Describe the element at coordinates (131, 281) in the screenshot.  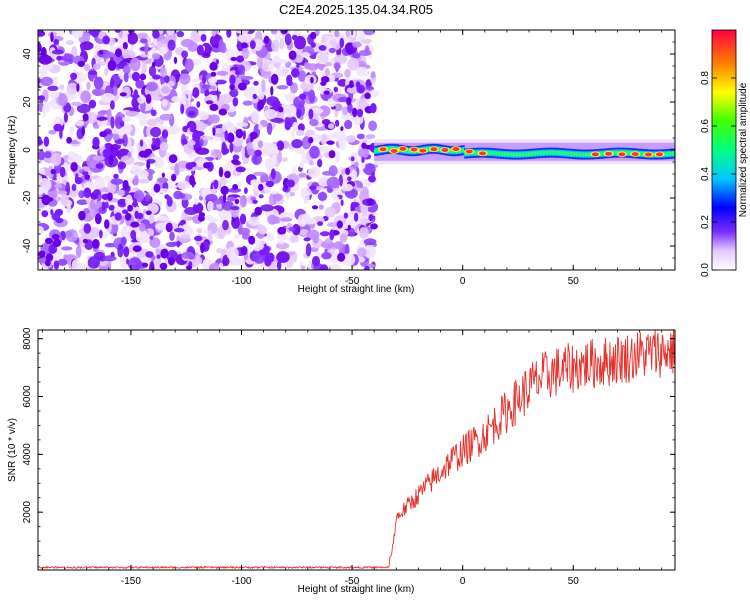
I see `x-tick-label: -150` at that location.